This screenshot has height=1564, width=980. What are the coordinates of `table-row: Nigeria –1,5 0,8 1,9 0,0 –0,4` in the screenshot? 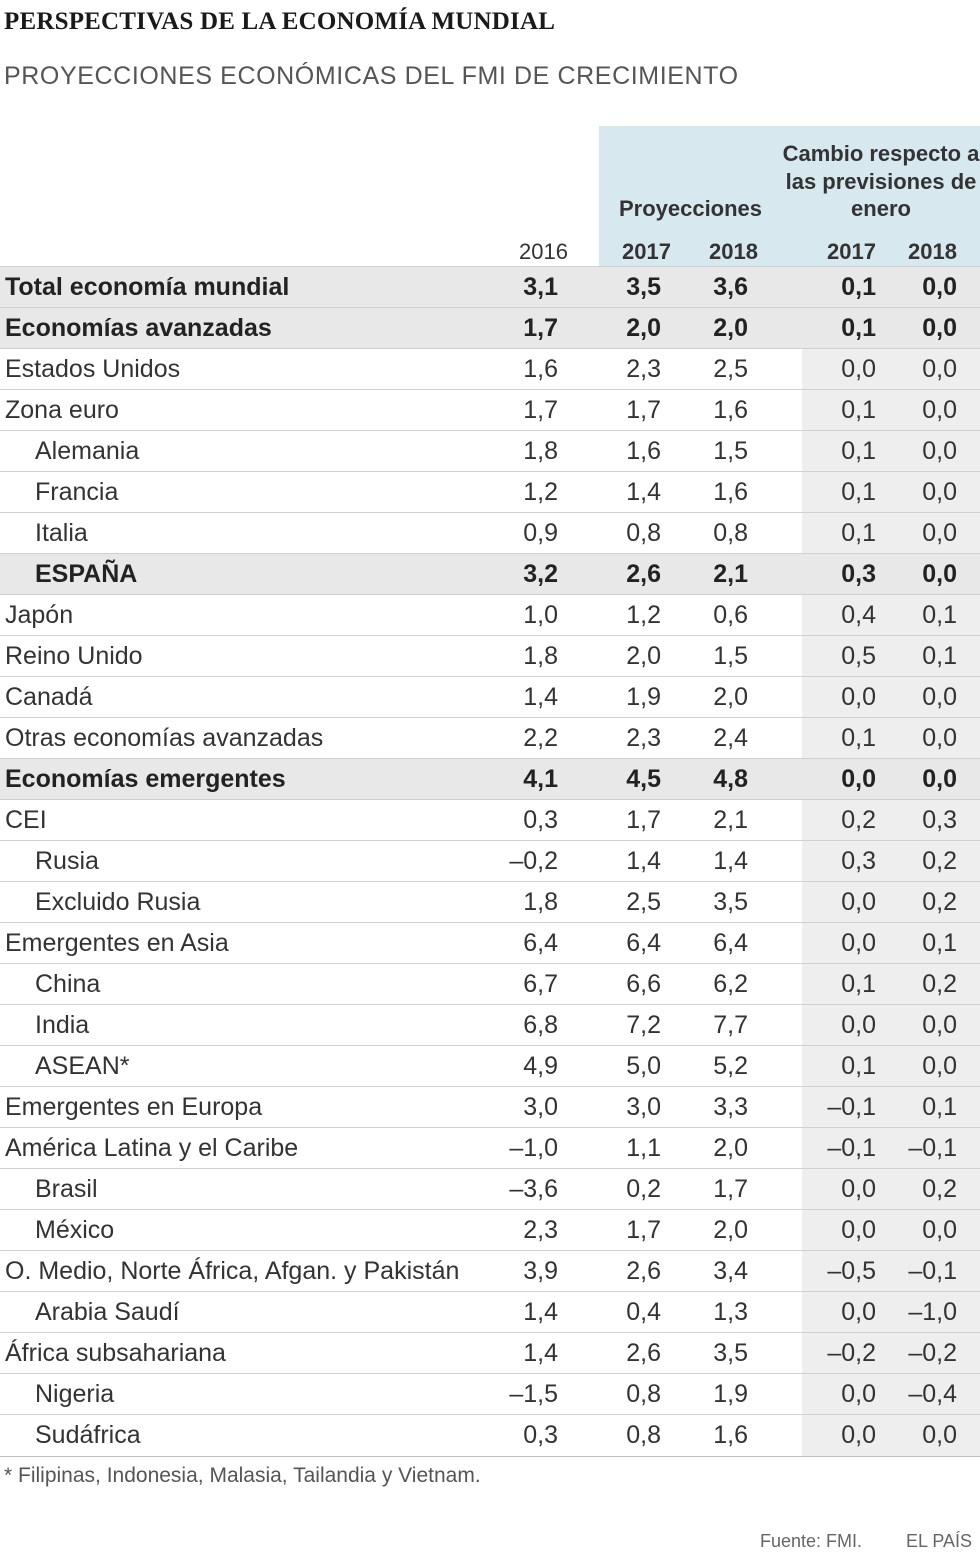 It's located at (490, 1393).